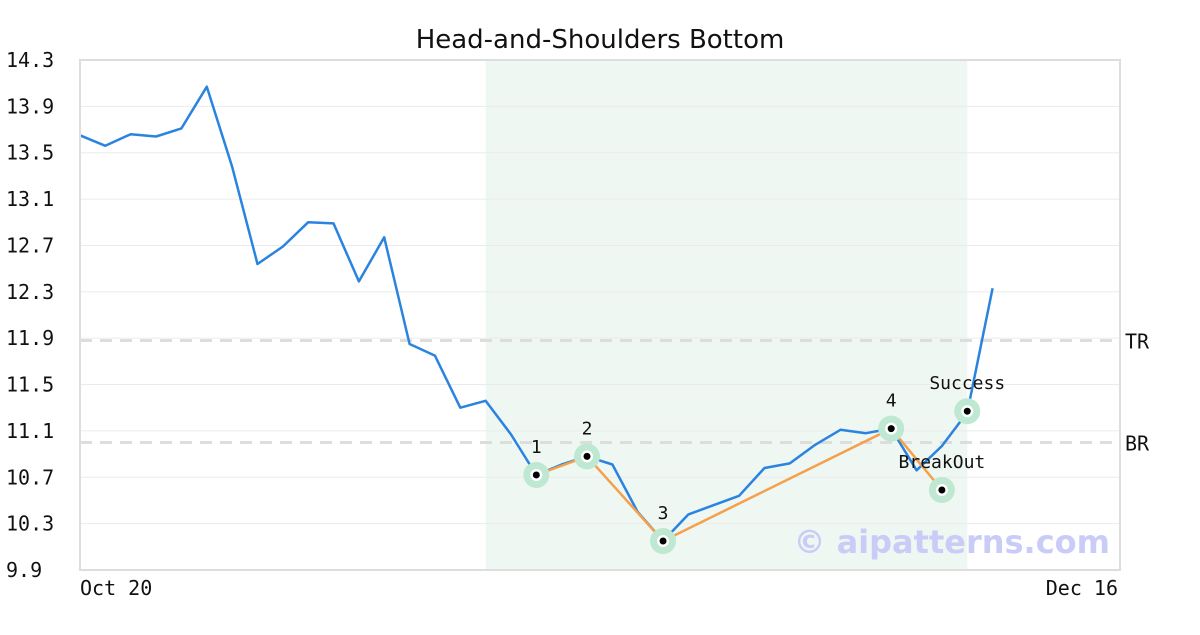  I want to click on y-tick-label: 14.3, so click(30, 60).